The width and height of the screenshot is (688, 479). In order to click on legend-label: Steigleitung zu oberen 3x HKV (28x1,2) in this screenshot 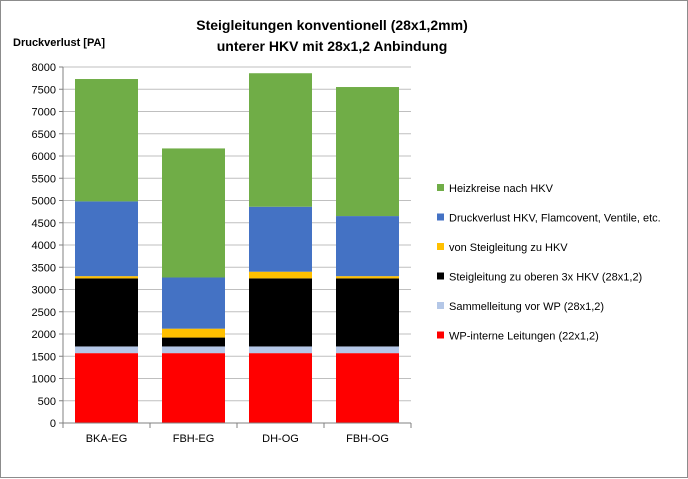, I will do `click(545, 278)`.